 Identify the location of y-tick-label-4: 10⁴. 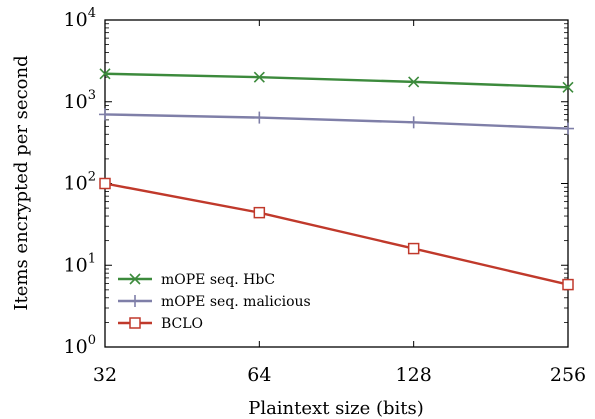
(80, 18).